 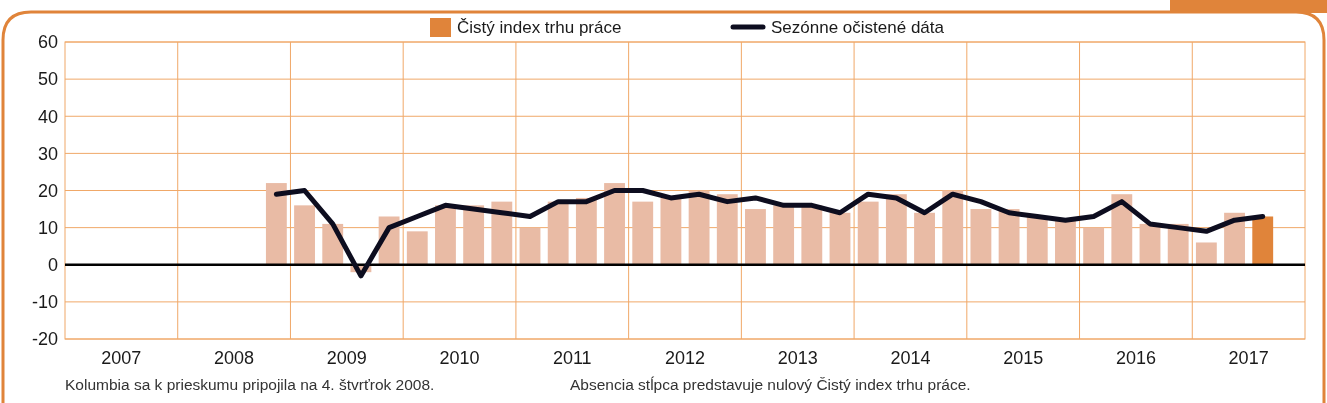 What do you see at coordinates (47, 116) in the screenshot?
I see `y-tick-label: 40` at bounding box center [47, 116].